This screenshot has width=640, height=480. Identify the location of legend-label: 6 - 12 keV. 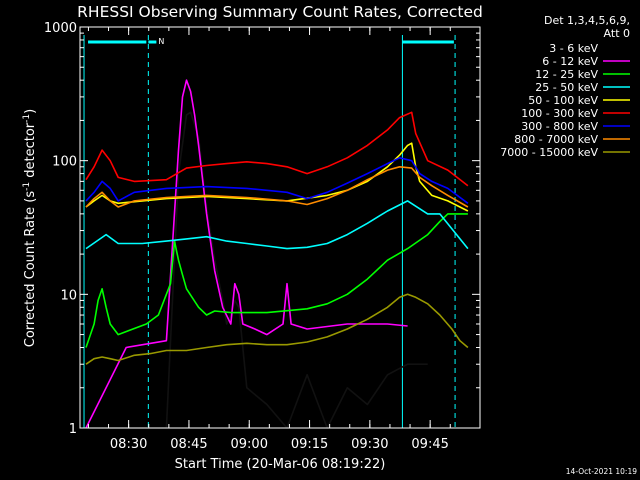
(570, 61).